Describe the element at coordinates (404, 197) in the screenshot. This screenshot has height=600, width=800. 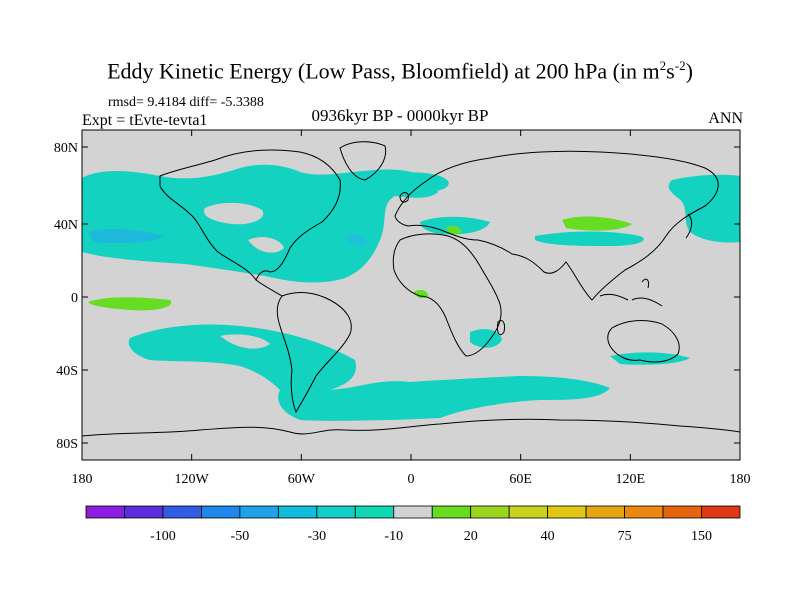
I see `uk-coast` at that location.